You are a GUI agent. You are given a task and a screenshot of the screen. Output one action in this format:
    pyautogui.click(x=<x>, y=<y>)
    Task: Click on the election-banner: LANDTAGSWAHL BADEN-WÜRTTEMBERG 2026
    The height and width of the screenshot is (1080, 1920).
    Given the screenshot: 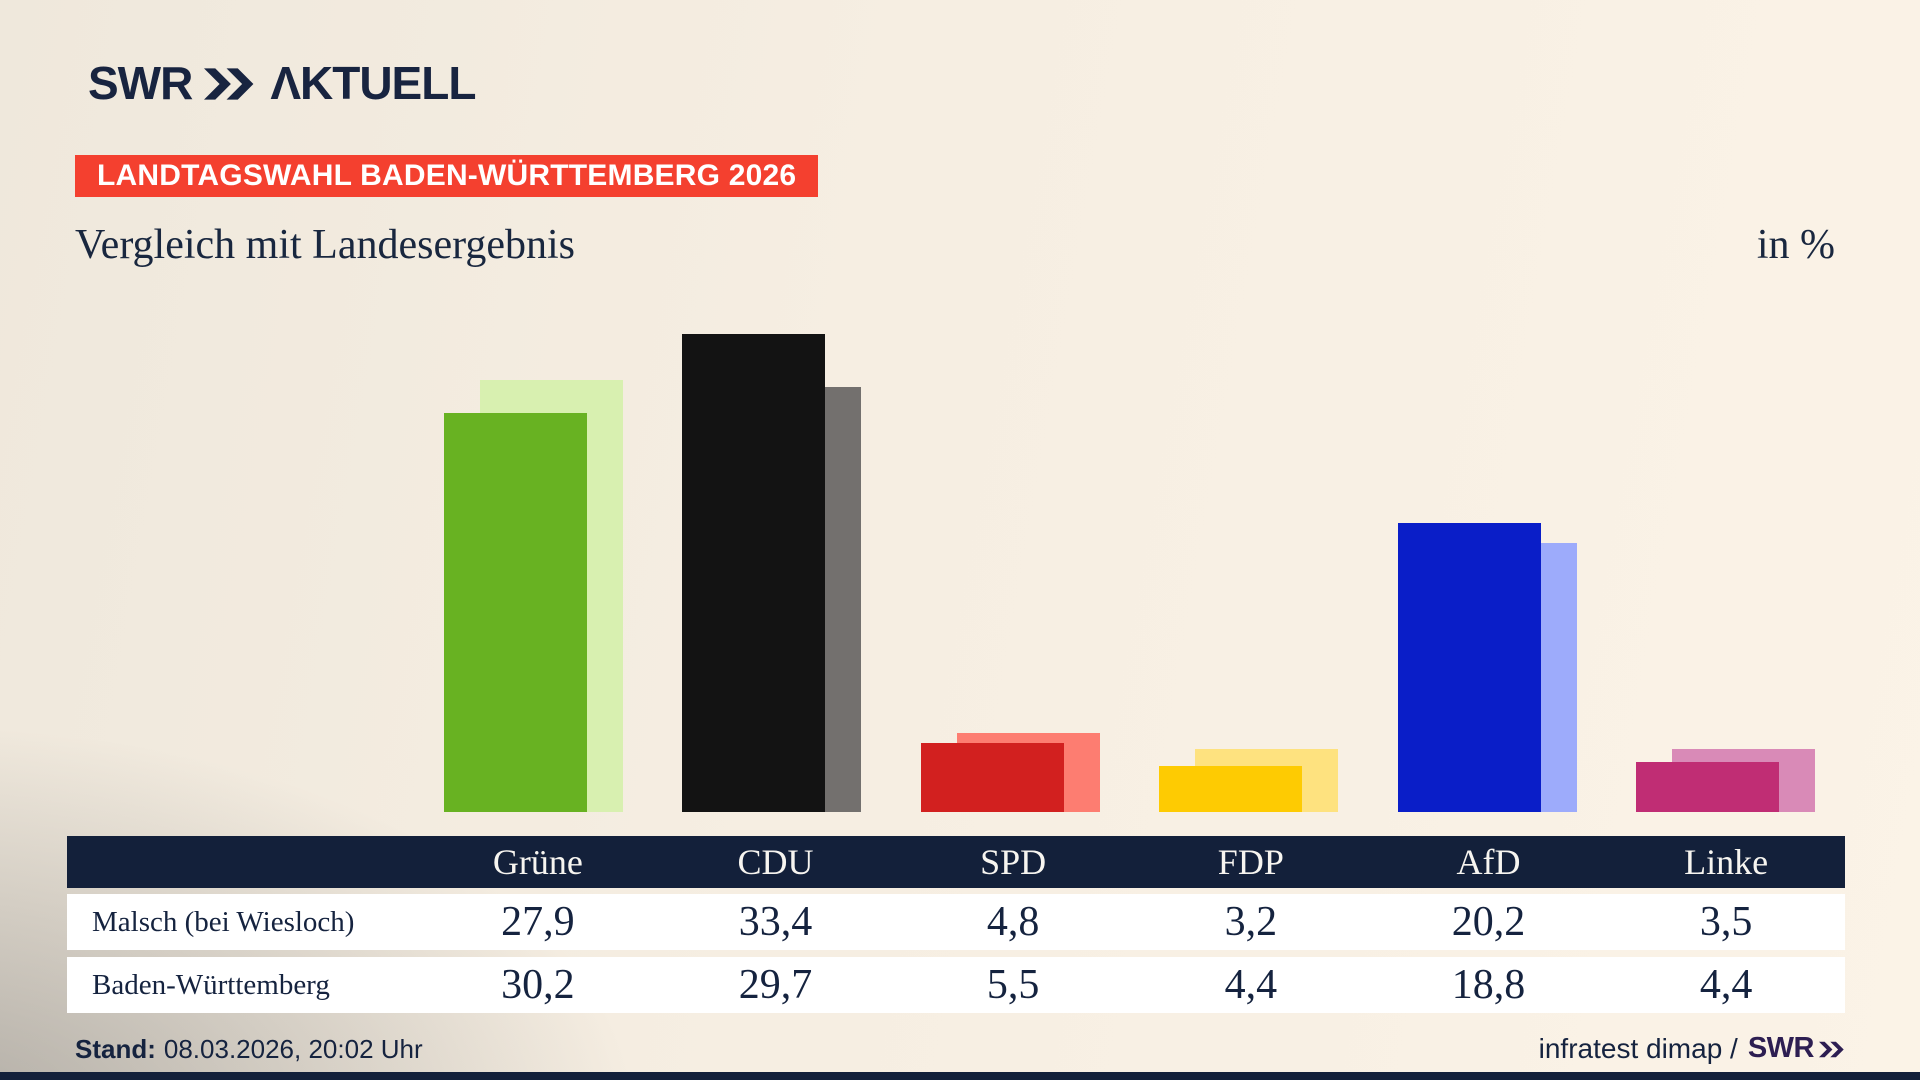 What is the action you would take?
    pyautogui.click(x=447, y=176)
    